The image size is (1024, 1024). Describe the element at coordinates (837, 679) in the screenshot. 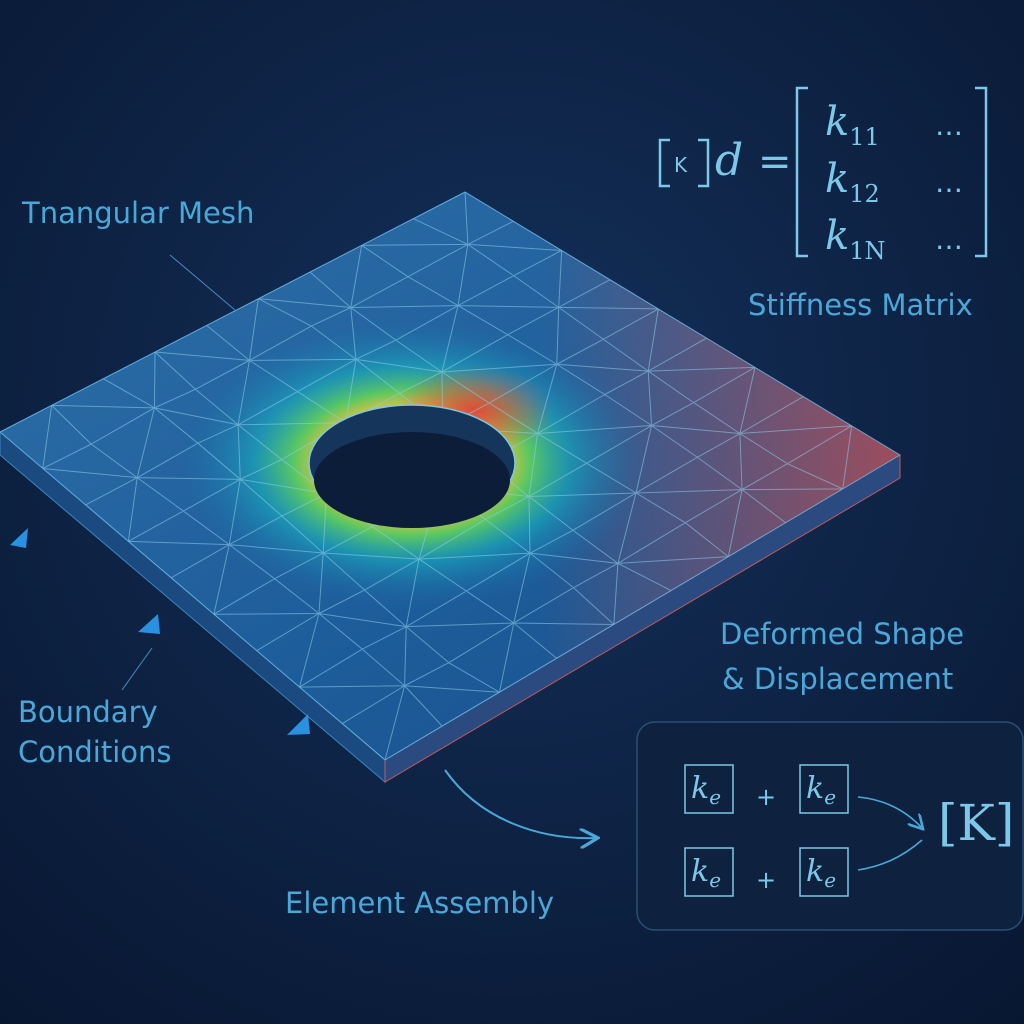

I see `label: & Displacement` at that location.